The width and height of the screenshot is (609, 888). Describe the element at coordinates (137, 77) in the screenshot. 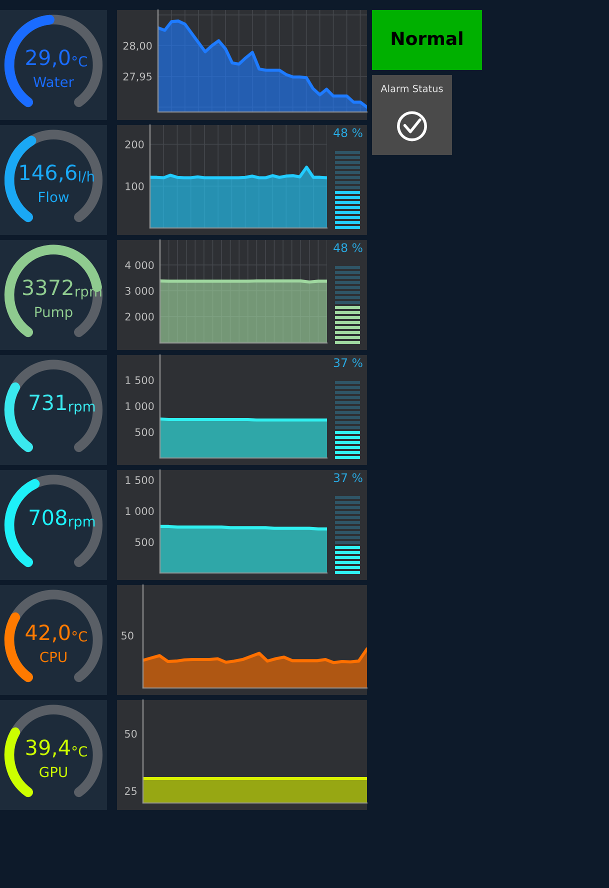

I see `y-tick-label: 27,95` at that location.